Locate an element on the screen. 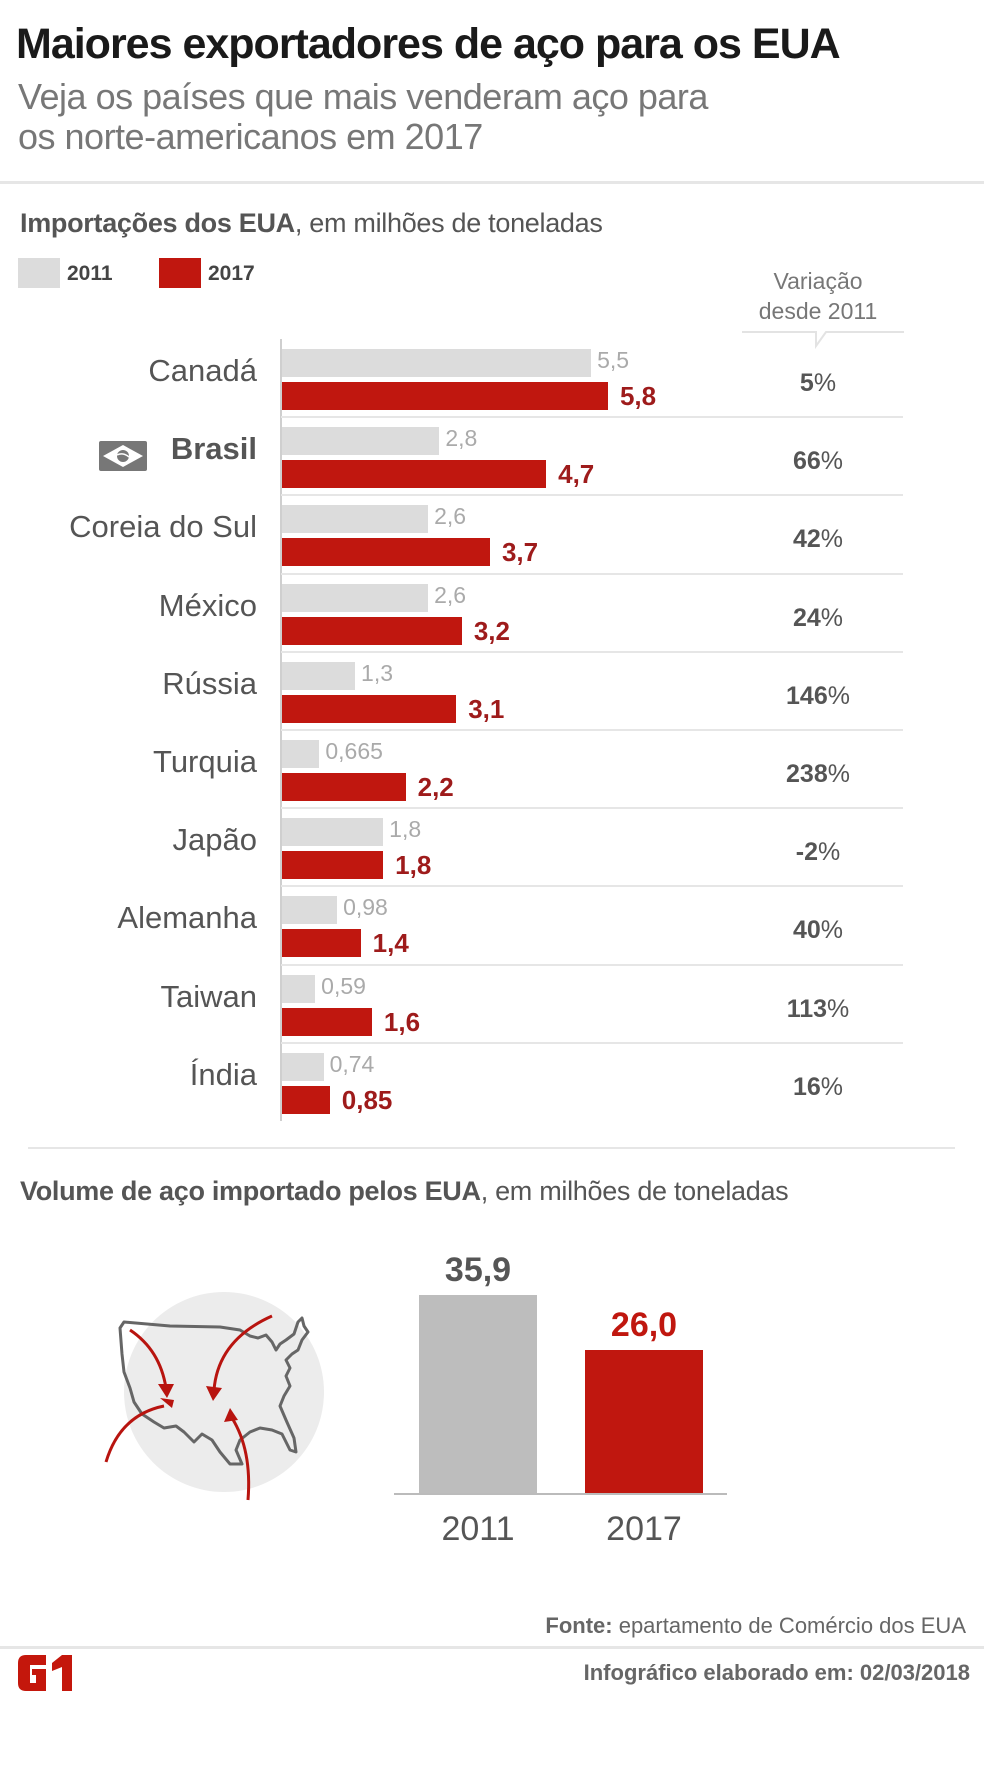 The width and height of the screenshot is (984, 1782). variation-value: 66 is located at coordinates (806, 461).